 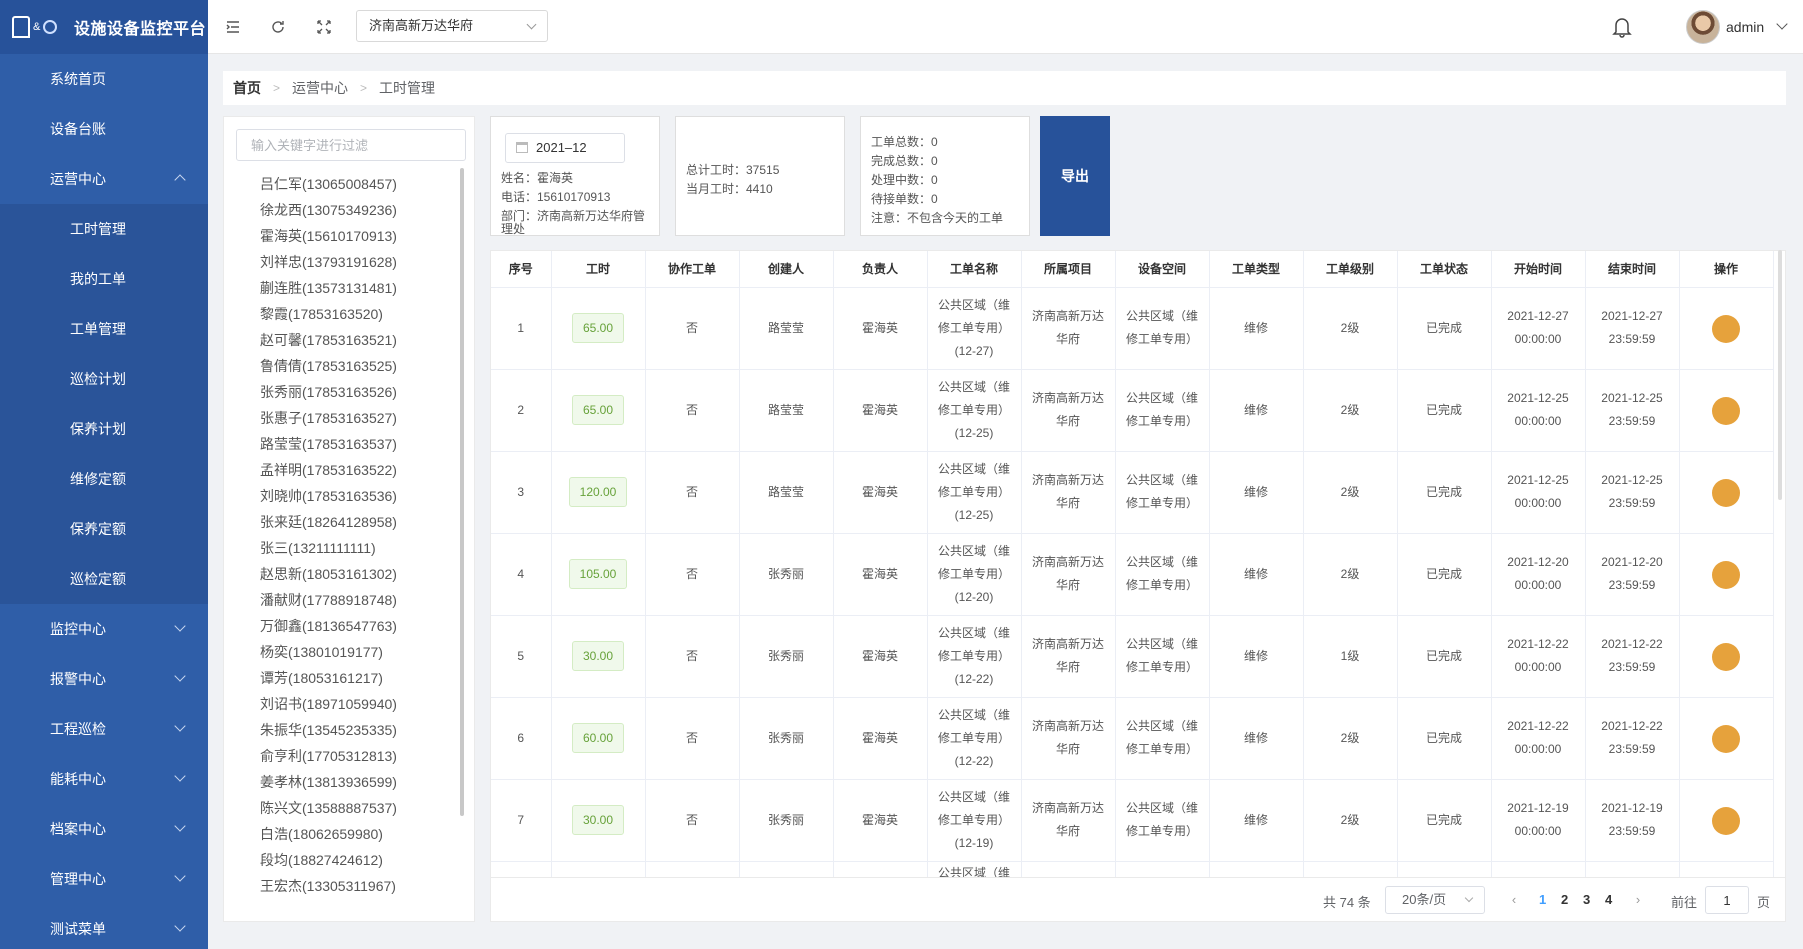 What do you see at coordinates (1162, 410) in the screenshot?
I see `cell-space: 公共区域（维修工单专用）` at bounding box center [1162, 410].